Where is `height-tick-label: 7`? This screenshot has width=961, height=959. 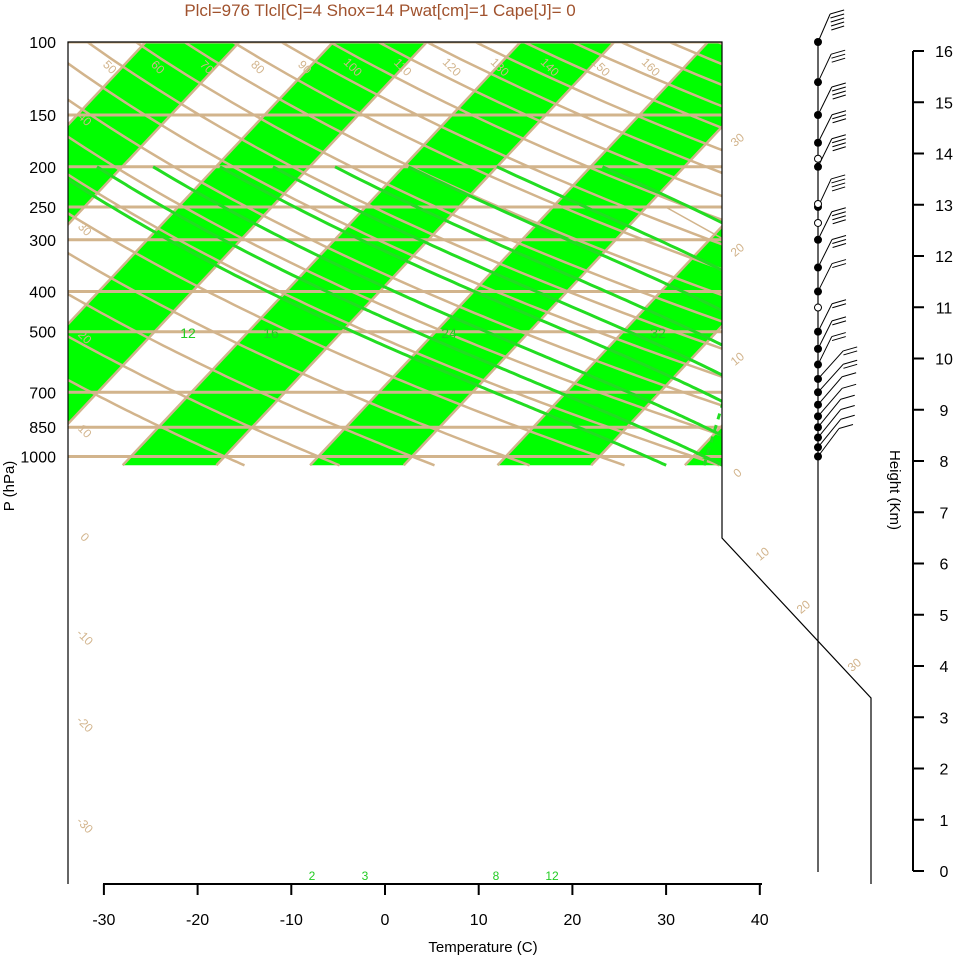 height-tick-label: 7 is located at coordinates (944, 513).